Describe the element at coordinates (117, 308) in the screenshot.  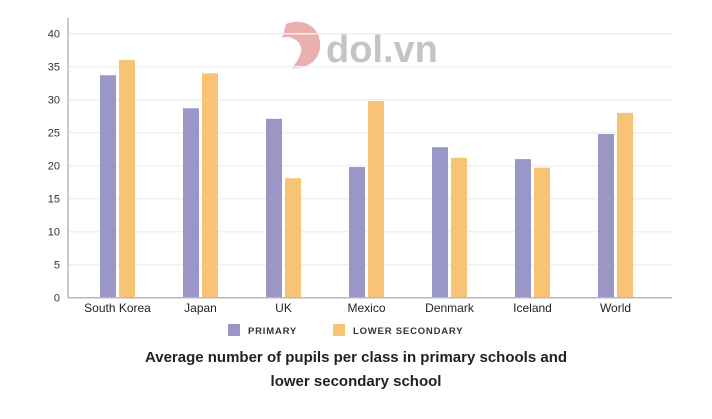
I see `x-tick-label: South Korea` at that location.